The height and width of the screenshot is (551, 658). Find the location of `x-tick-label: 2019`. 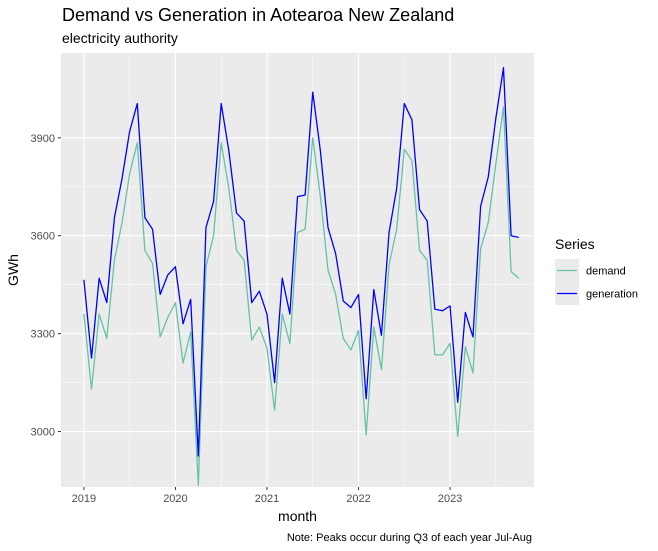

x-tick-label: 2019 is located at coordinates (84, 499).